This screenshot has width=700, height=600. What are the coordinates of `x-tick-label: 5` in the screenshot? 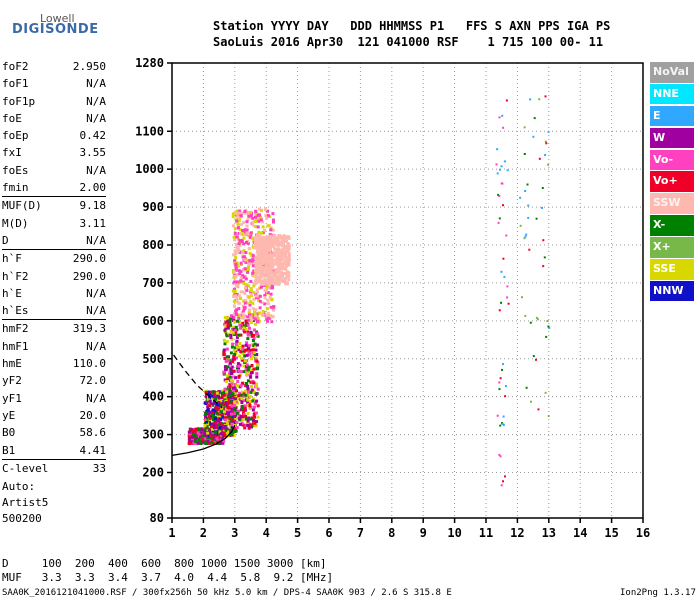 It's located at (297, 533).